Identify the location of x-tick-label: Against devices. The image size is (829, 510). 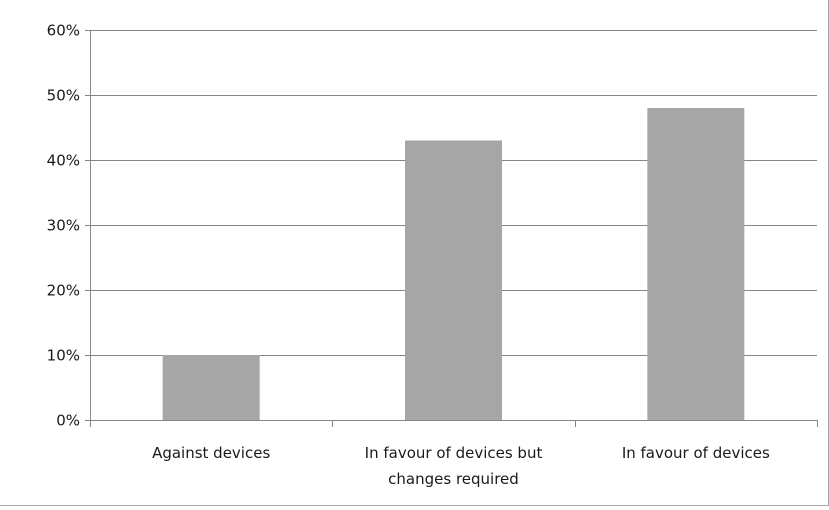
(211, 453).